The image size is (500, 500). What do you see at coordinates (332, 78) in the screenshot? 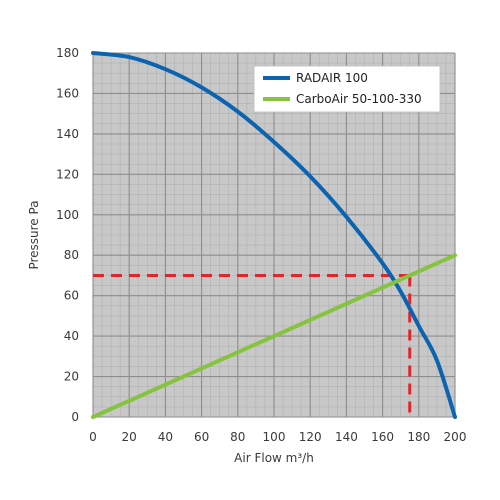
I see `legend-label-radair: RADAIR 100` at bounding box center [332, 78].